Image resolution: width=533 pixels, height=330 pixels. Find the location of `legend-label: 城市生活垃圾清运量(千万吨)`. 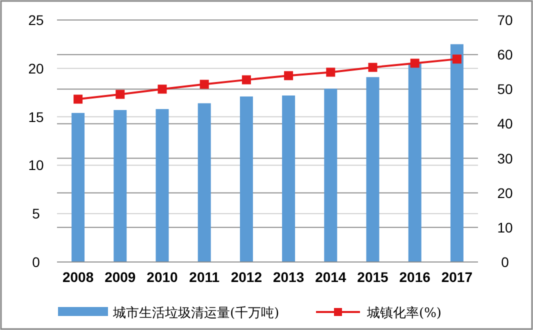

legend-label: 城市生活垃圾清运量(千万吨) is located at coordinates (196, 313).